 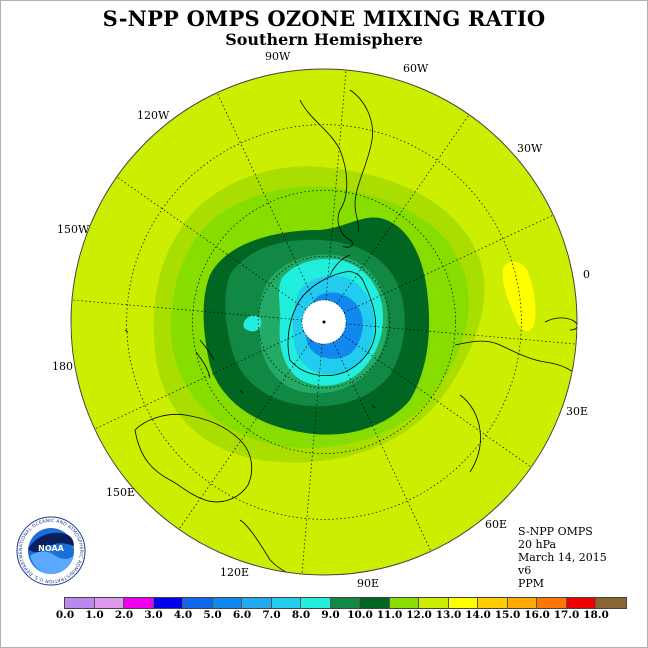 I want to click on colorbar-tick-label: 12.0, so click(x=419, y=615).